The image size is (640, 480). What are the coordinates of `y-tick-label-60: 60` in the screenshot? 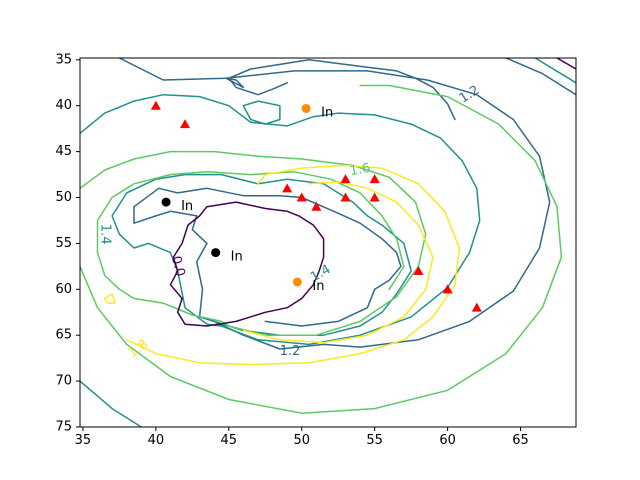 It's located at (63, 289).